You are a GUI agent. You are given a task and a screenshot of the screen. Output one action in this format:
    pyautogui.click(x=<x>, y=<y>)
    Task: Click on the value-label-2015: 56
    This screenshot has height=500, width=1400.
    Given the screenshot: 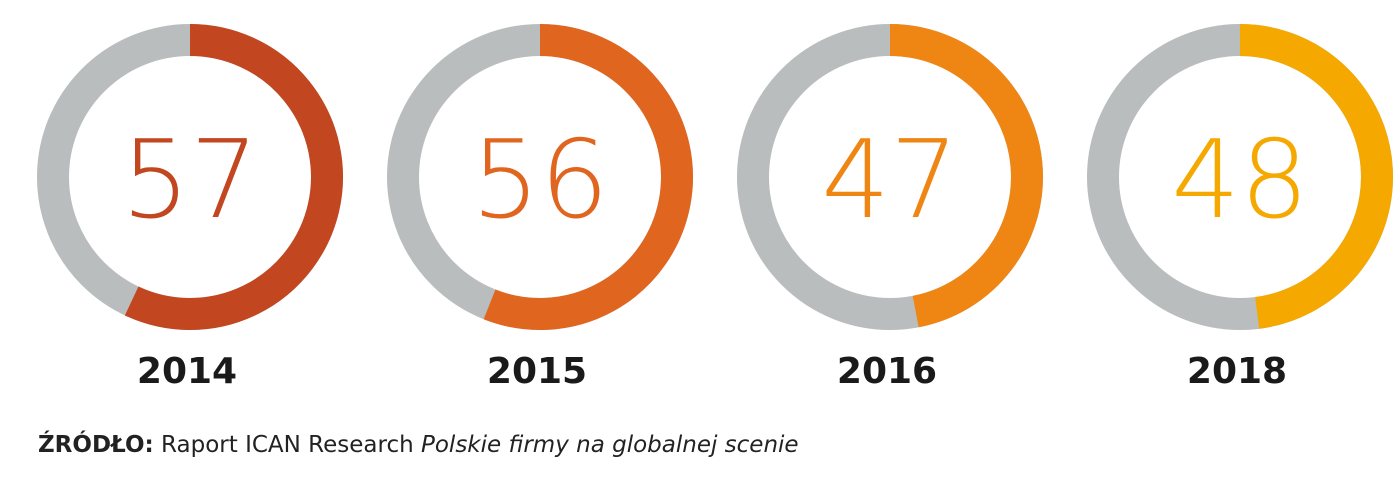 What is the action you would take?
    pyautogui.click(x=539, y=180)
    